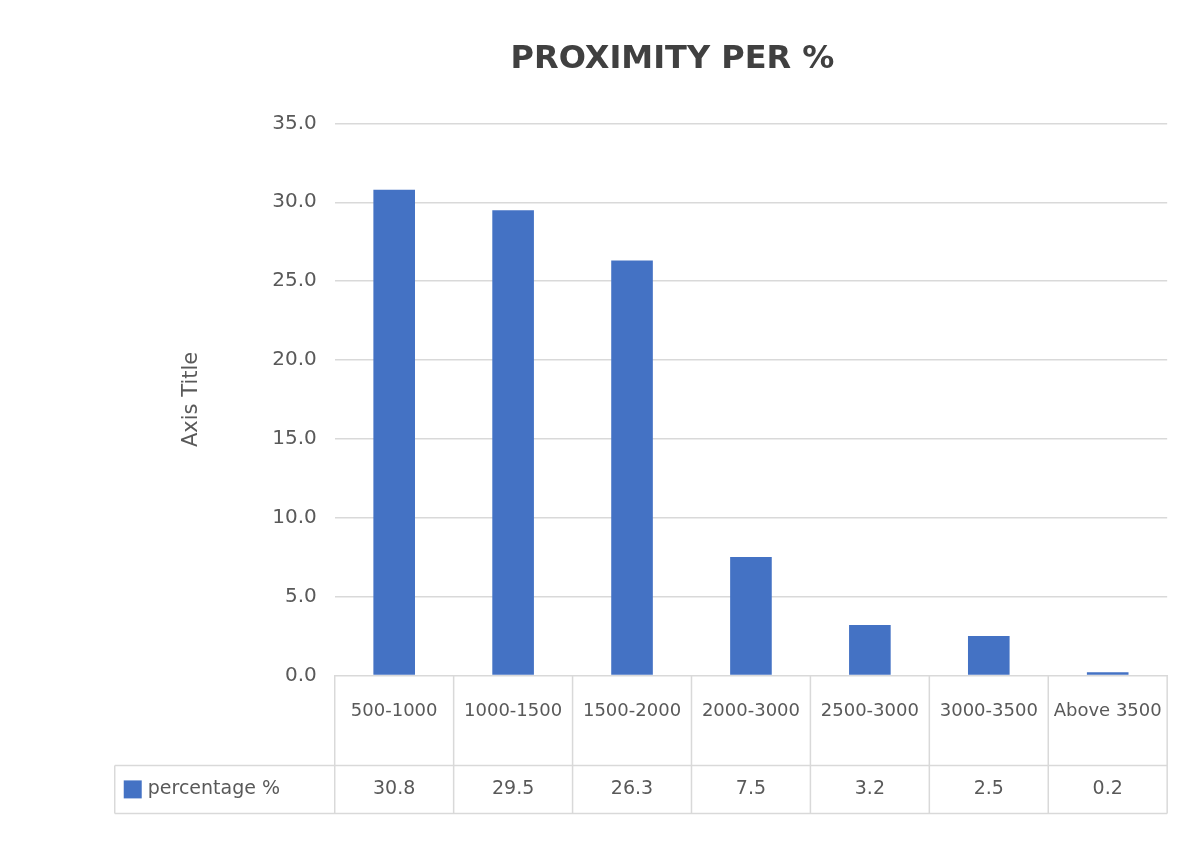 This screenshot has width=1188, height=847. I want to click on data-label: 30.8, so click(394, 787).